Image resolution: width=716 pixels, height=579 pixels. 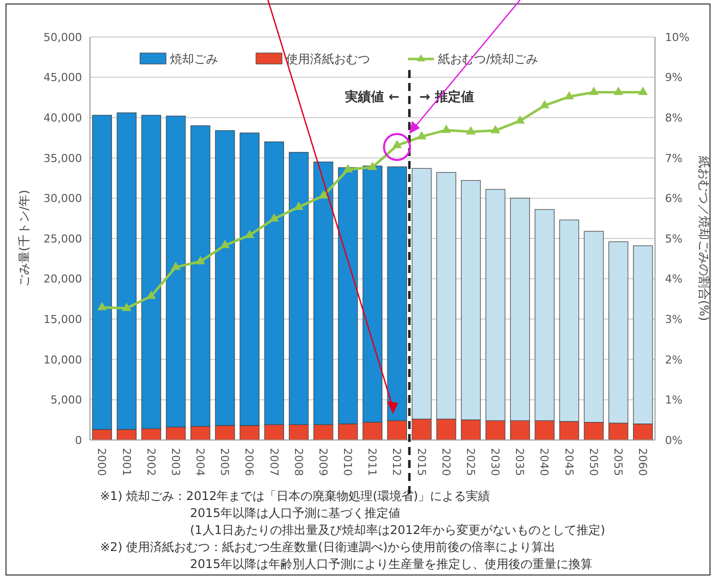 What do you see at coordinates (673, 199) in the screenshot?
I see `y2-tick-label: 6%` at bounding box center [673, 199].